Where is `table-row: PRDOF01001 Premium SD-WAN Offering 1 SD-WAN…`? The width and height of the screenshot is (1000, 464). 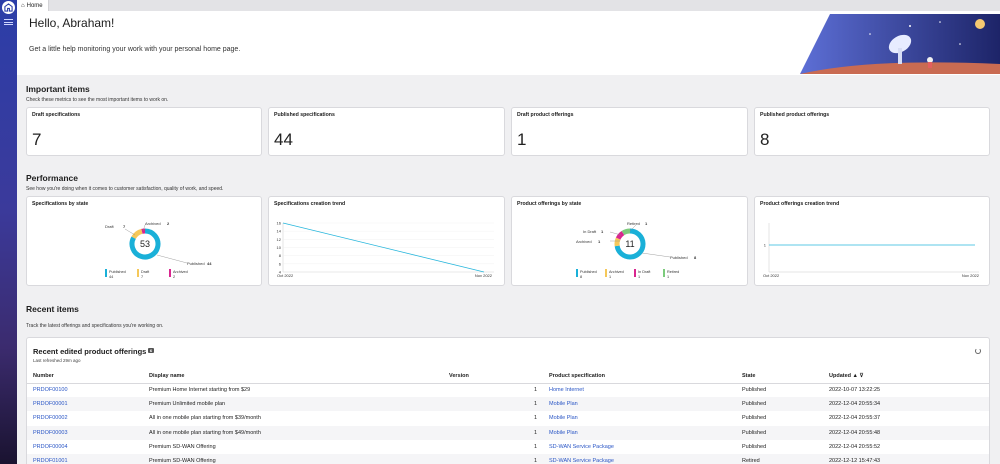
table-row: PRDOF01001 Premium SD-WAN Offering 1 SD-WAN… is located at coordinates (508, 458).